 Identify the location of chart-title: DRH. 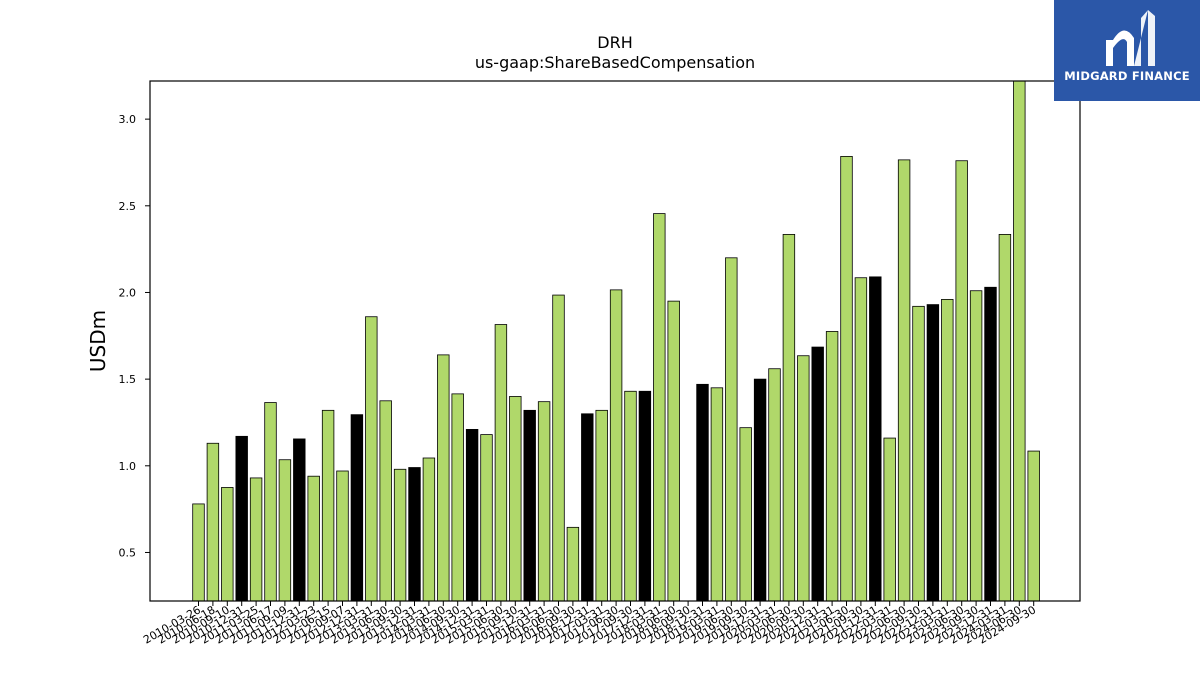
(614, 42).